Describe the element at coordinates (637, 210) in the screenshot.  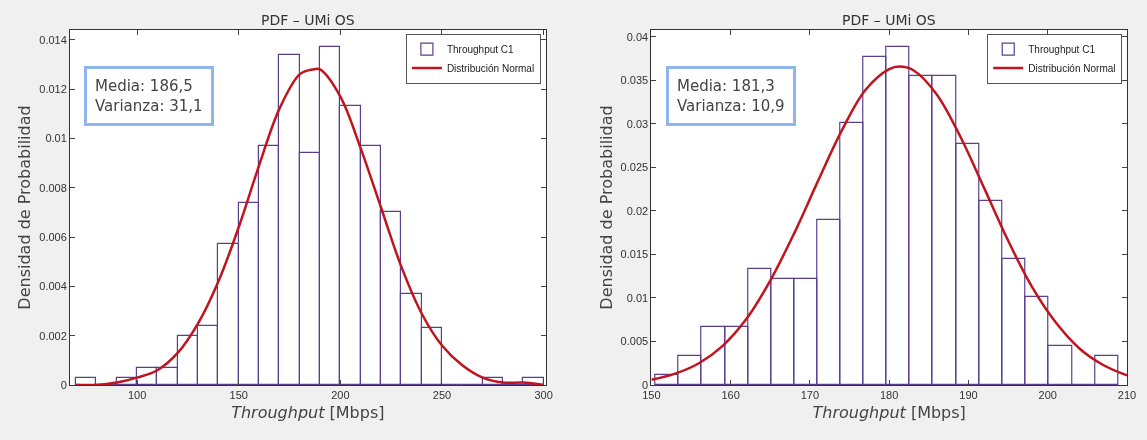
I see `y-tick-label: 0.02` at that location.